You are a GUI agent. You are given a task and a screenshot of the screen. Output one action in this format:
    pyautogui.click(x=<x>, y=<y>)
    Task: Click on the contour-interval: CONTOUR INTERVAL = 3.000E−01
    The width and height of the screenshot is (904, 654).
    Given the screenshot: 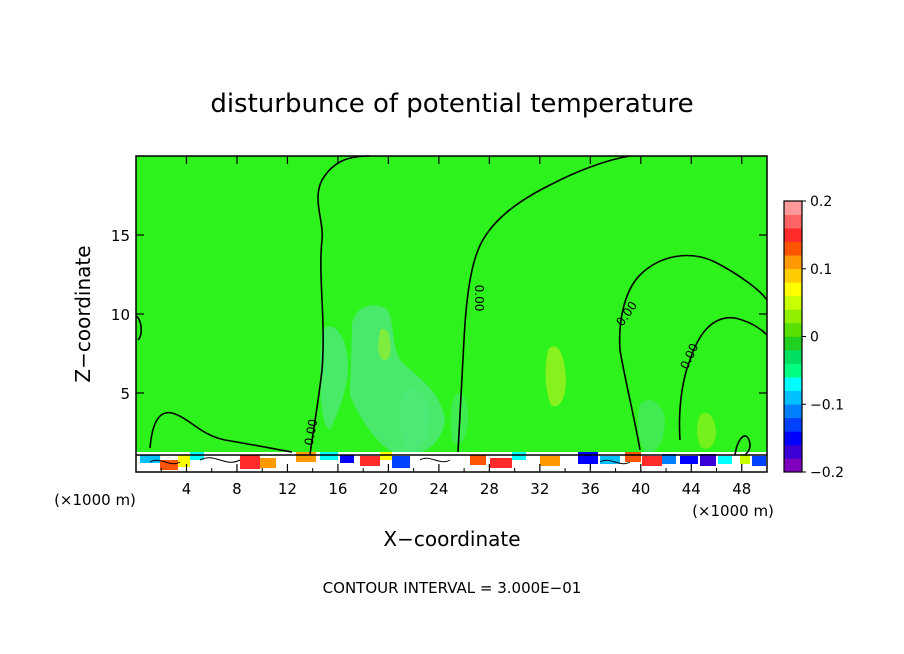 What is the action you would take?
    pyautogui.click(x=452, y=588)
    